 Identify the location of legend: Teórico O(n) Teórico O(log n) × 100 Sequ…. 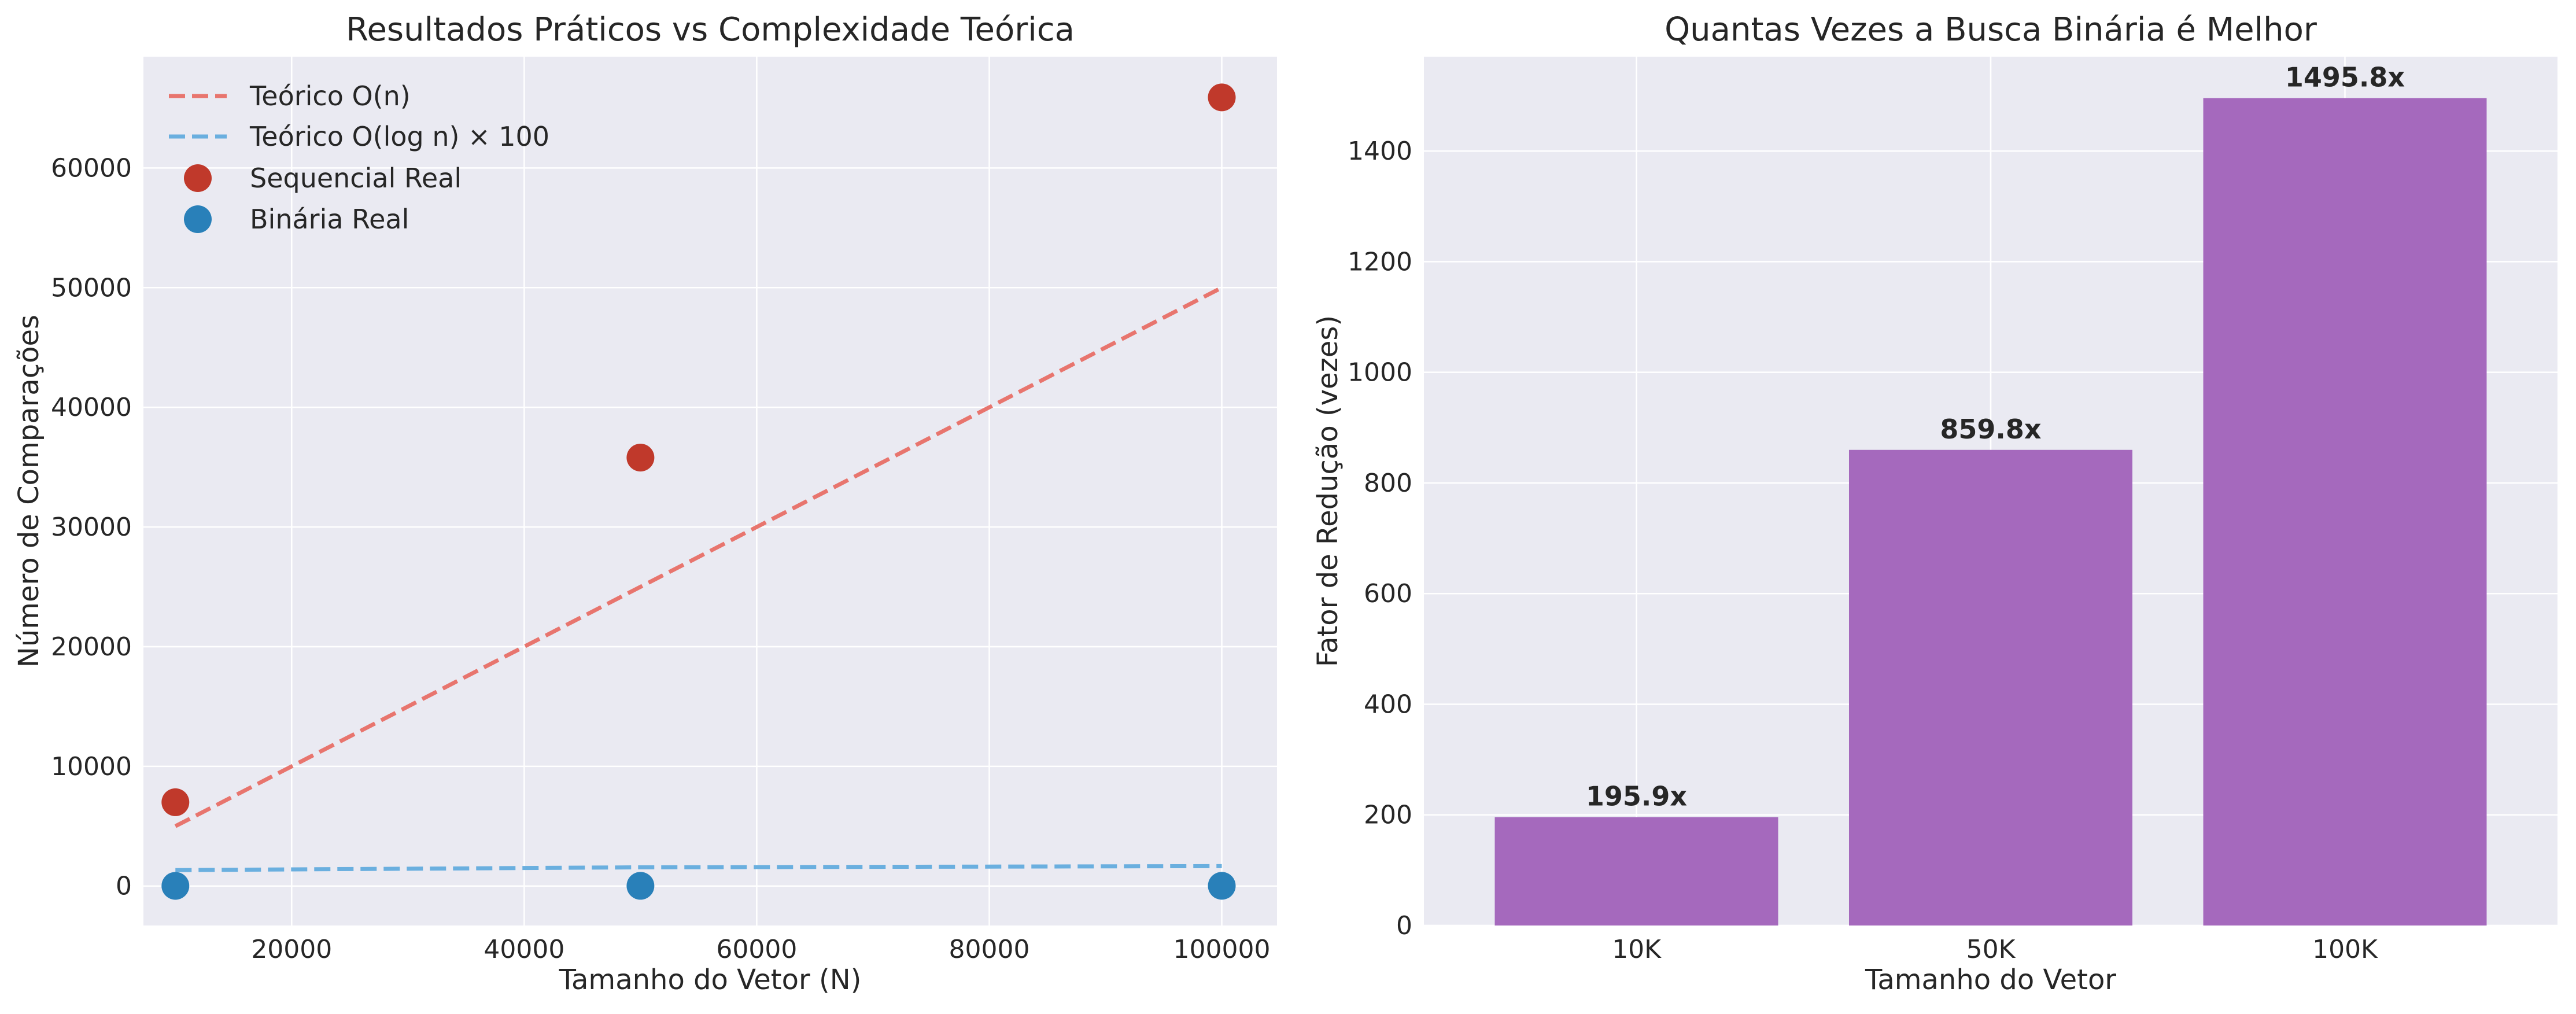
(359, 158).